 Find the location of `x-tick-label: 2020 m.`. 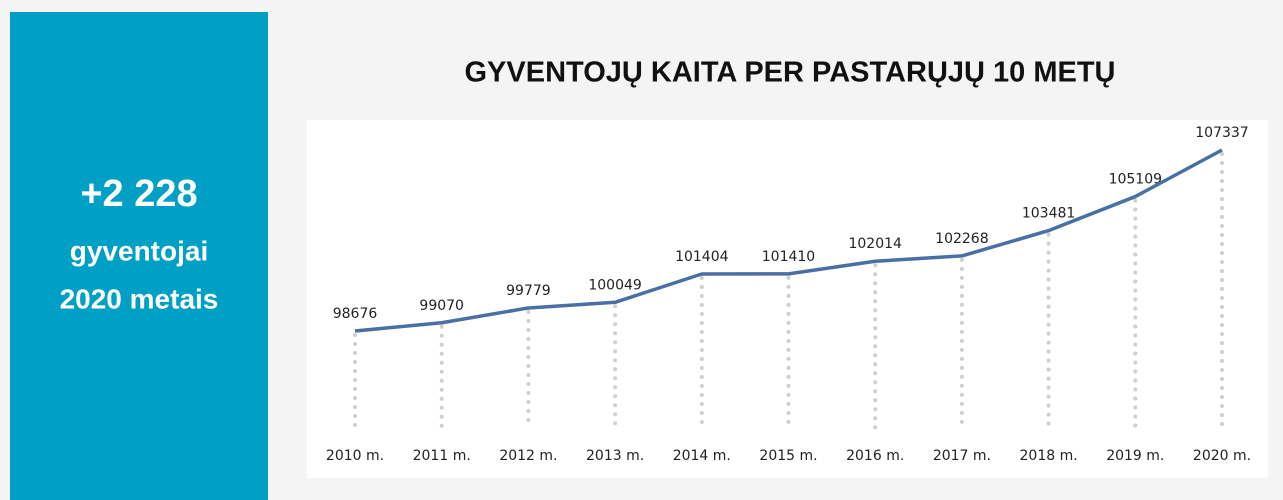

x-tick-label: 2020 m. is located at coordinates (1222, 456).